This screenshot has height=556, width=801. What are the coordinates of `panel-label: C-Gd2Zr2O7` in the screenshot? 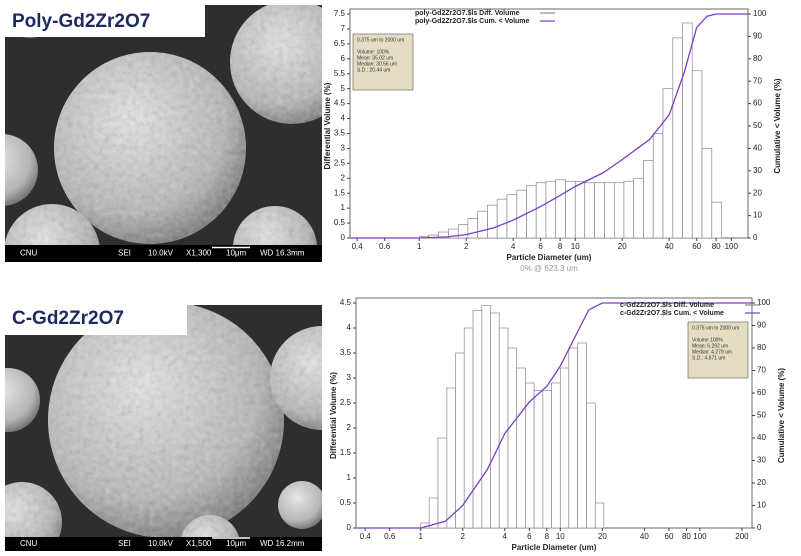 It's located at (68, 318).